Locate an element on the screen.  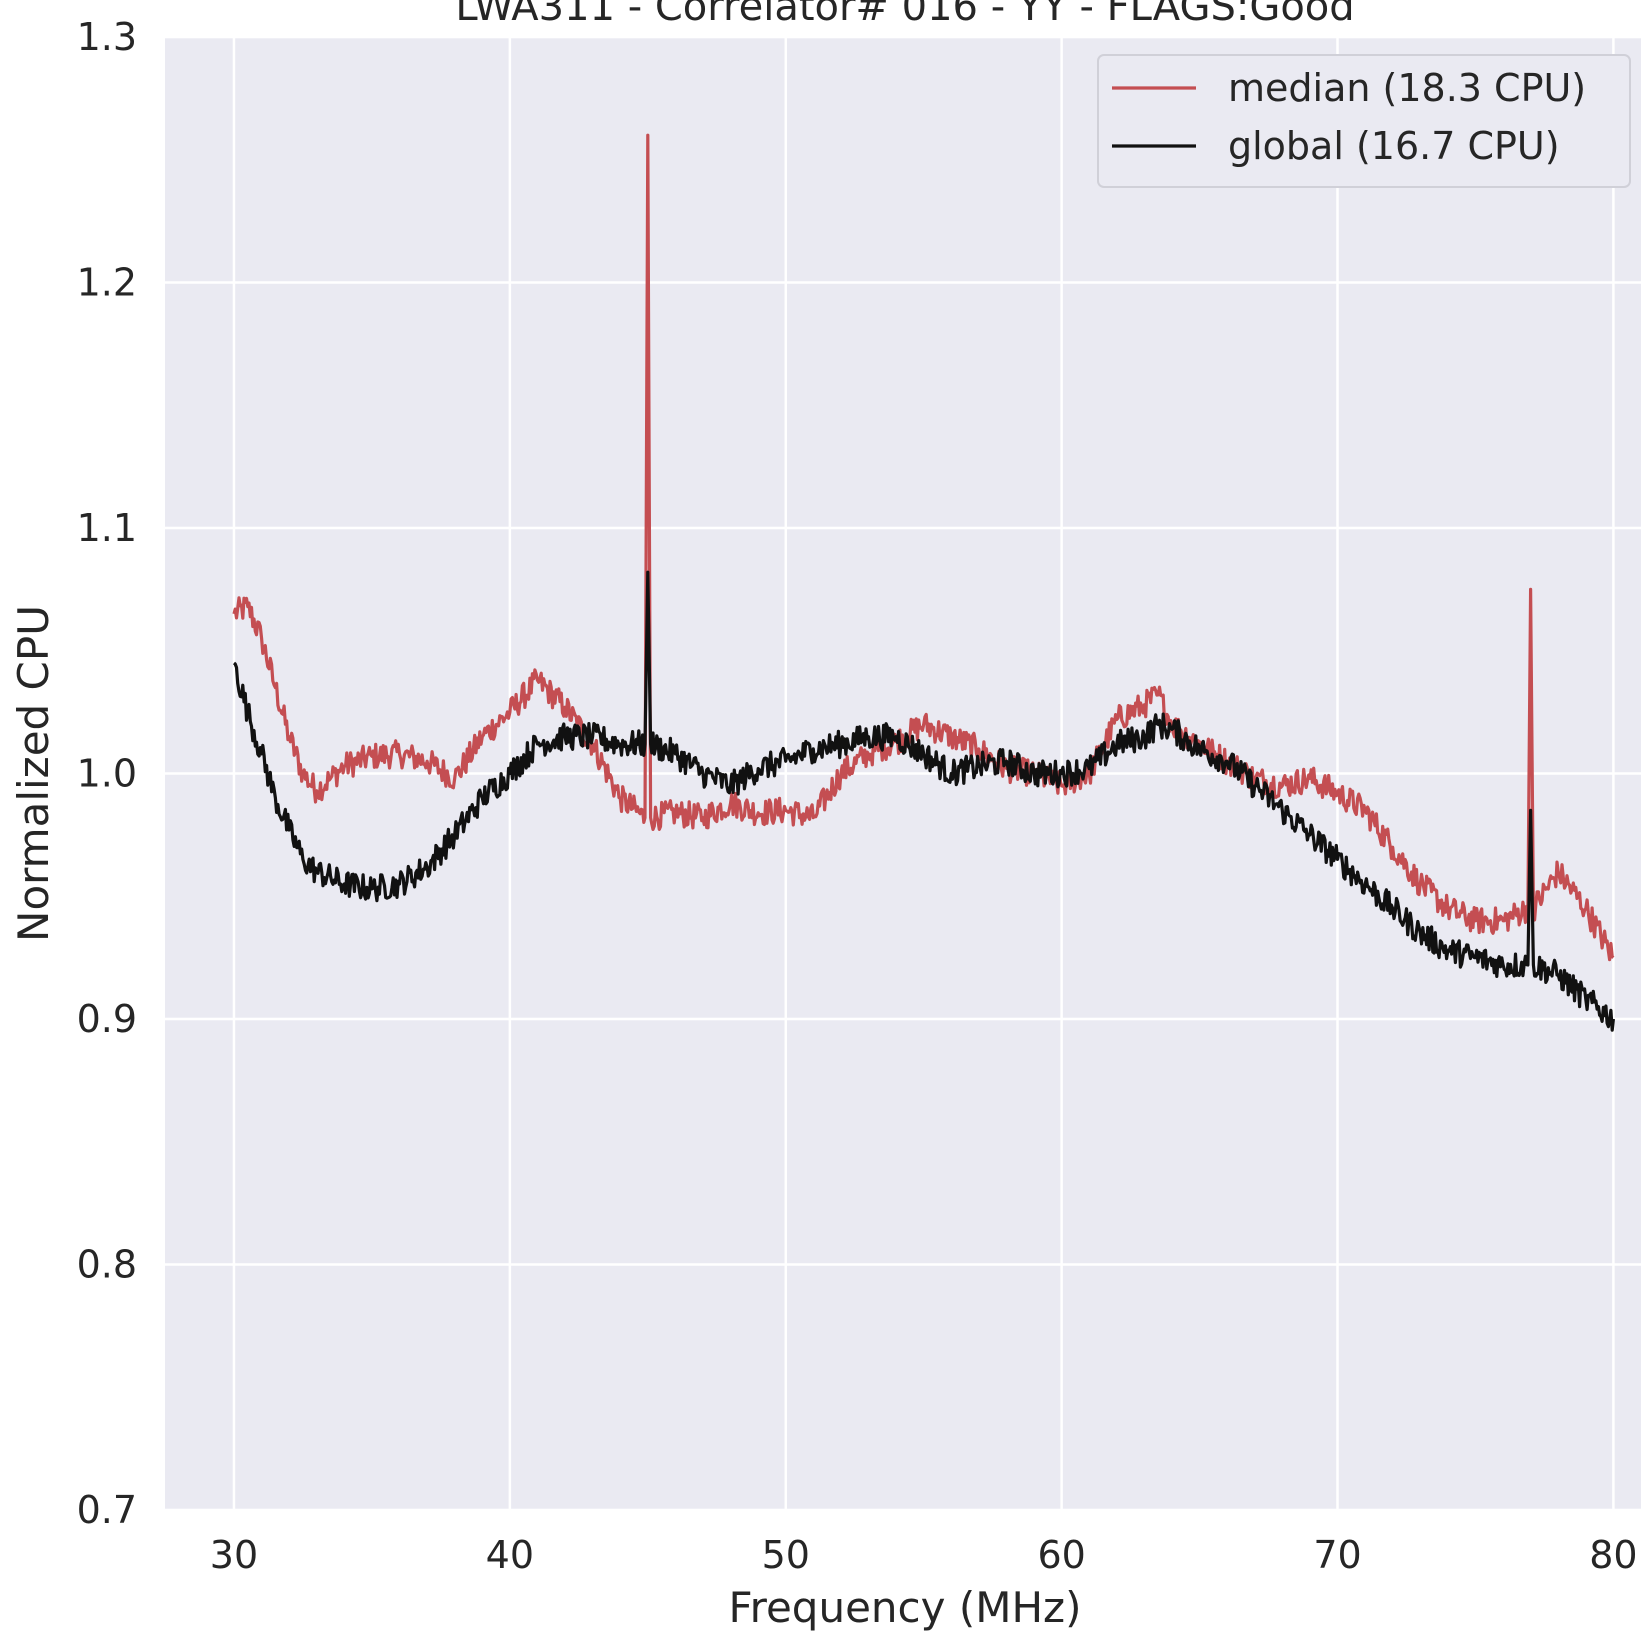
legend-label: median (18.3 CPU) is located at coordinates (1407, 88).